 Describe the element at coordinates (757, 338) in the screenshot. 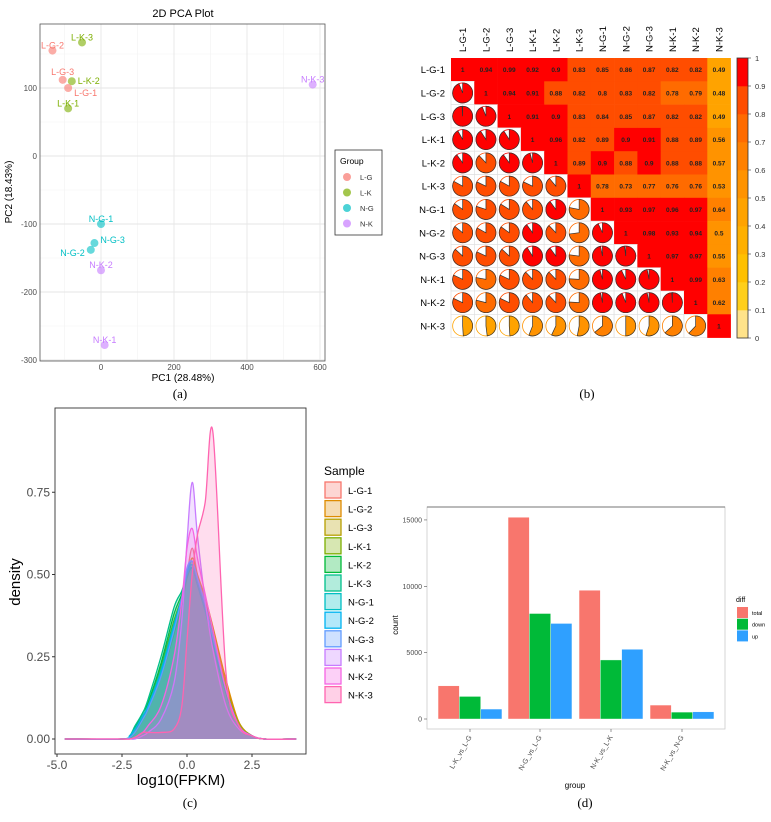

I see `colorbar-tick-label: 0` at that location.